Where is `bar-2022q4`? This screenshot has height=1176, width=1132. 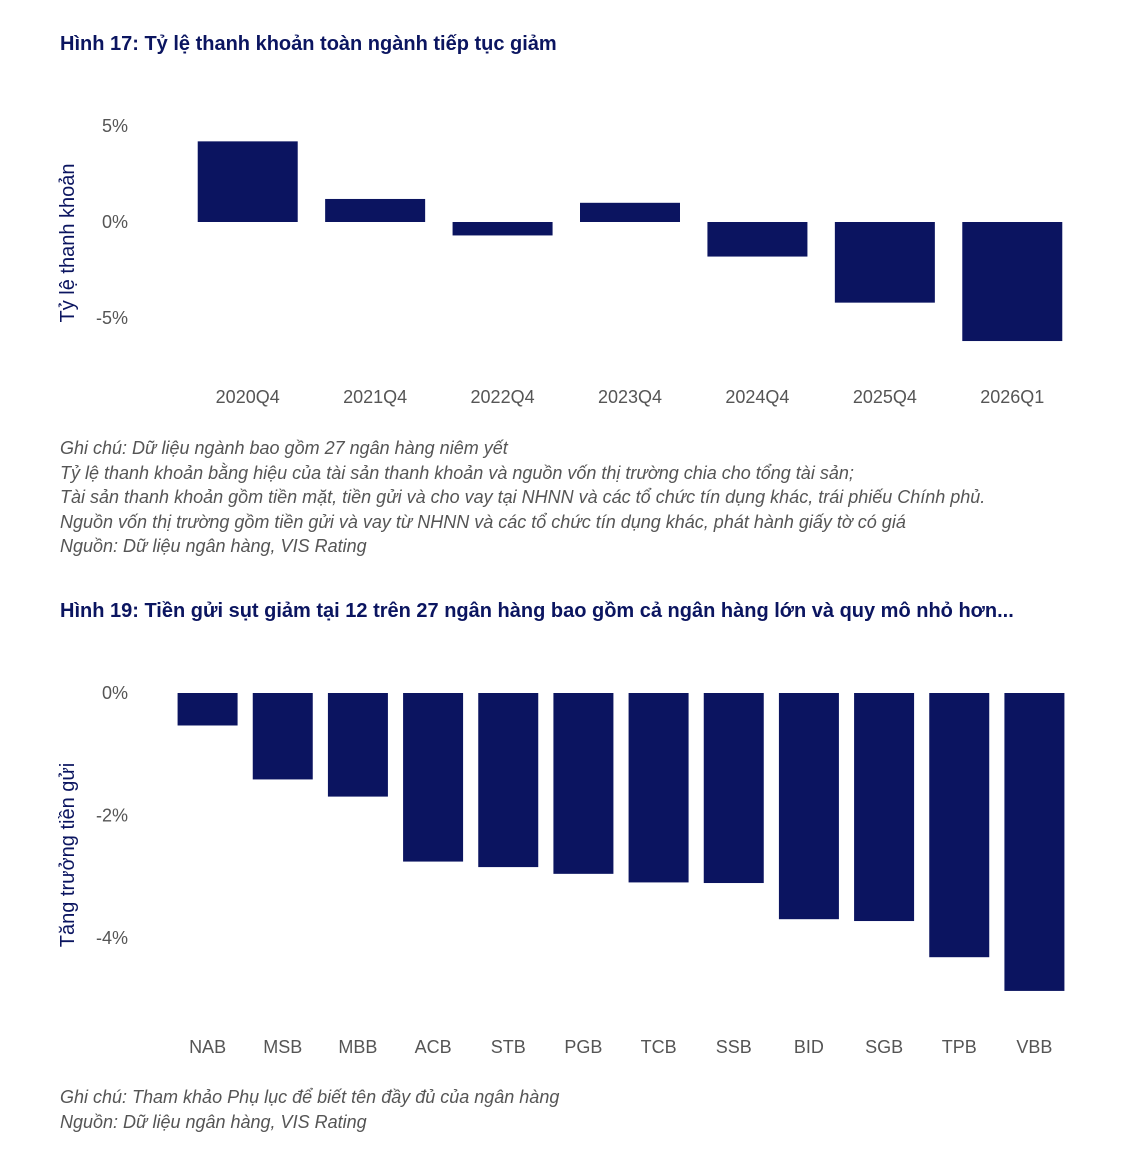
bar-2022q4 is located at coordinates (502, 229).